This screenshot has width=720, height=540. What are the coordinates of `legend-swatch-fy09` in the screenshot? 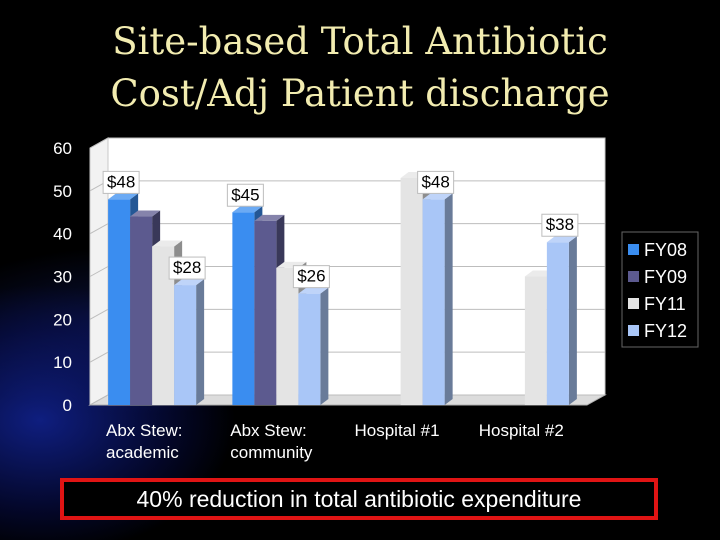 It's located at (633, 276).